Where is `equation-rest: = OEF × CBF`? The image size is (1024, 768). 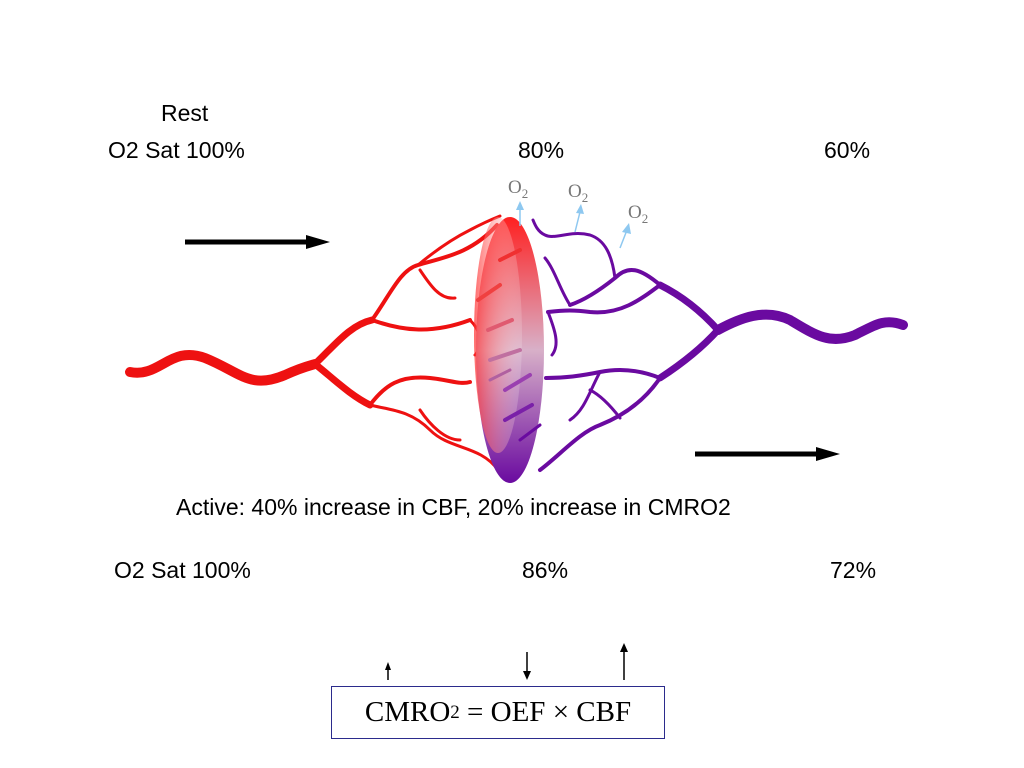
equation-rest: = OEF × CBF is located at coordinates (545, 712).